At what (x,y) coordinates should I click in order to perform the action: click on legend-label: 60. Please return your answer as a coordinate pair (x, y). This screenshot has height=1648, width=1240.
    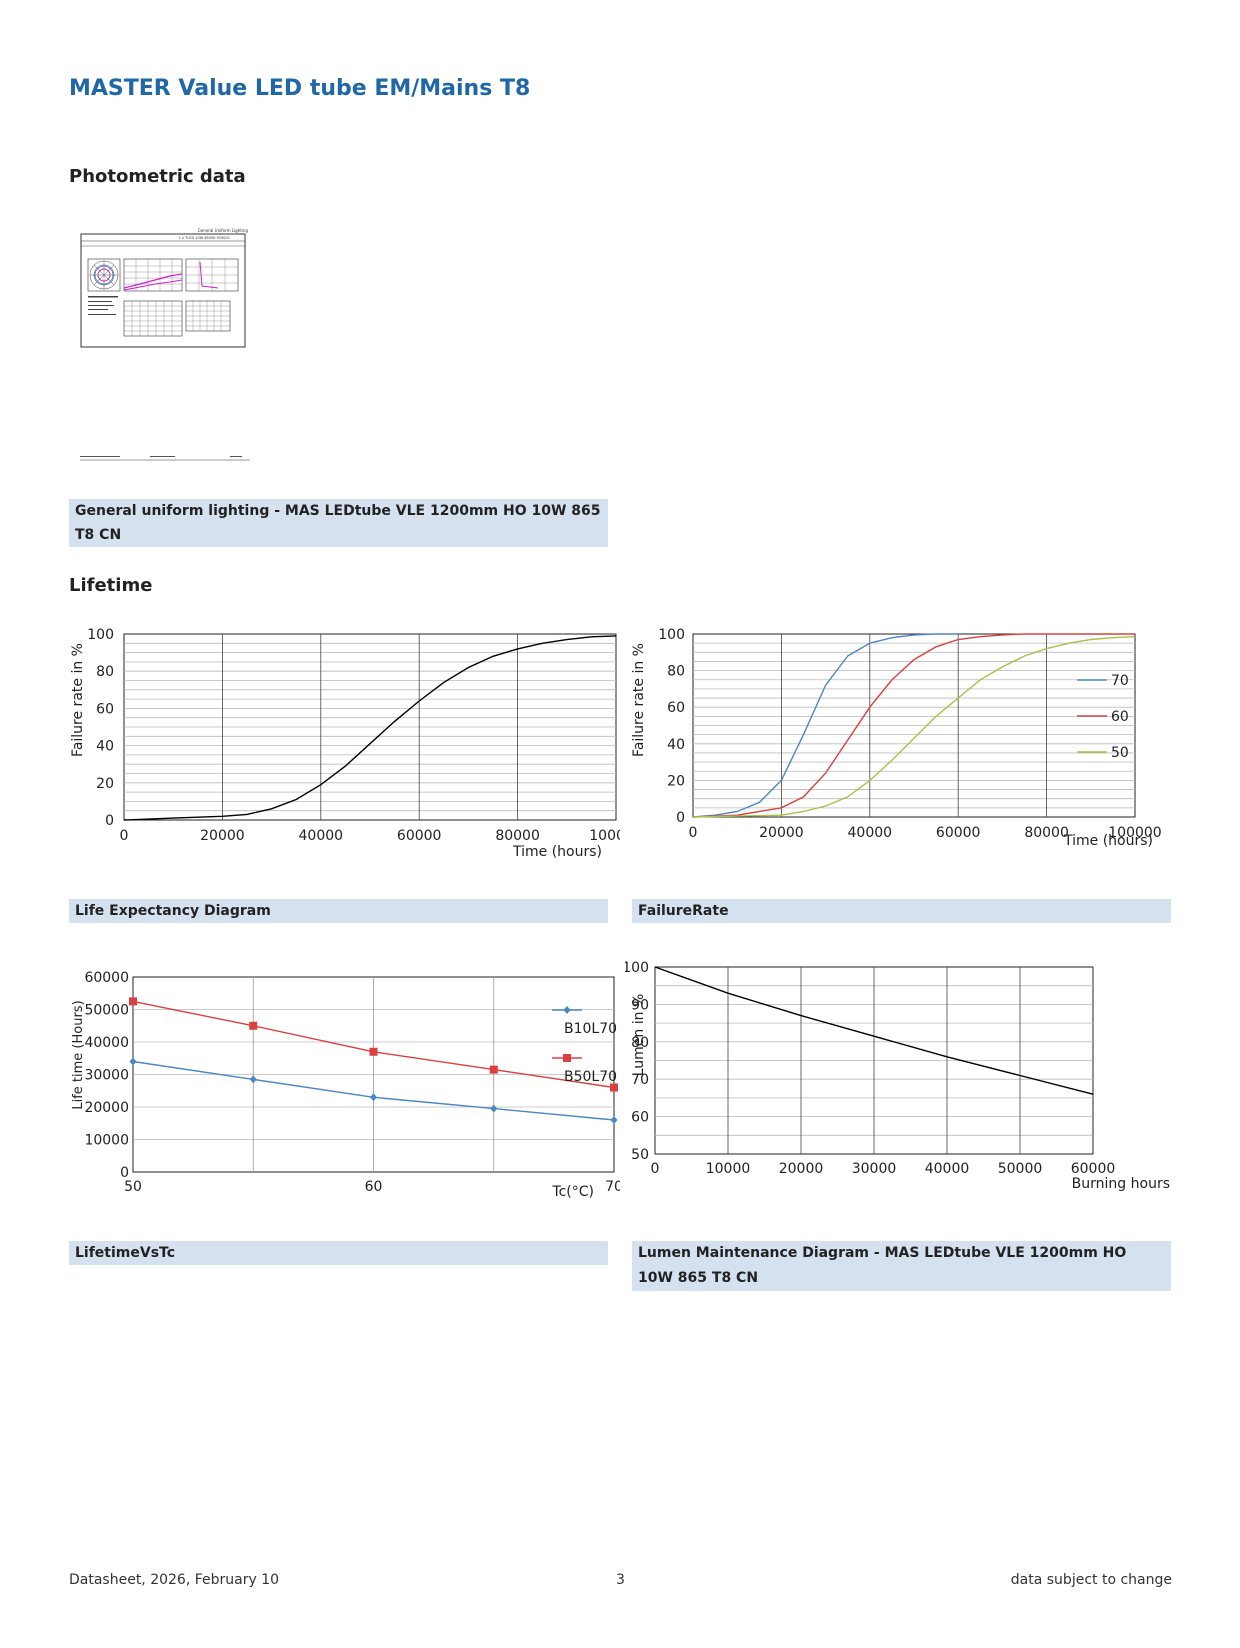
    Looking at the image, I should click on (1120, 717).